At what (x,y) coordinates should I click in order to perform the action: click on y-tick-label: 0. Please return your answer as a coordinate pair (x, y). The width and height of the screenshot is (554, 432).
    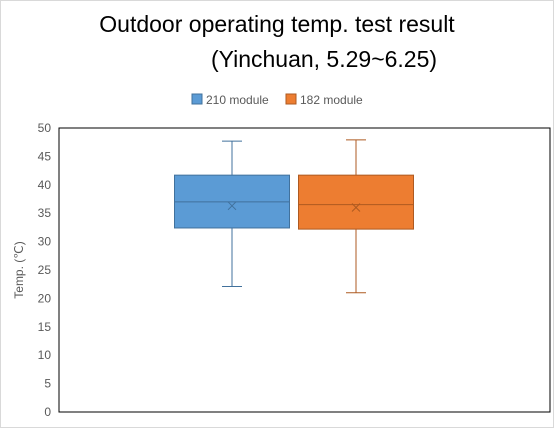
    Looking at the image, I should click on (47, 412).